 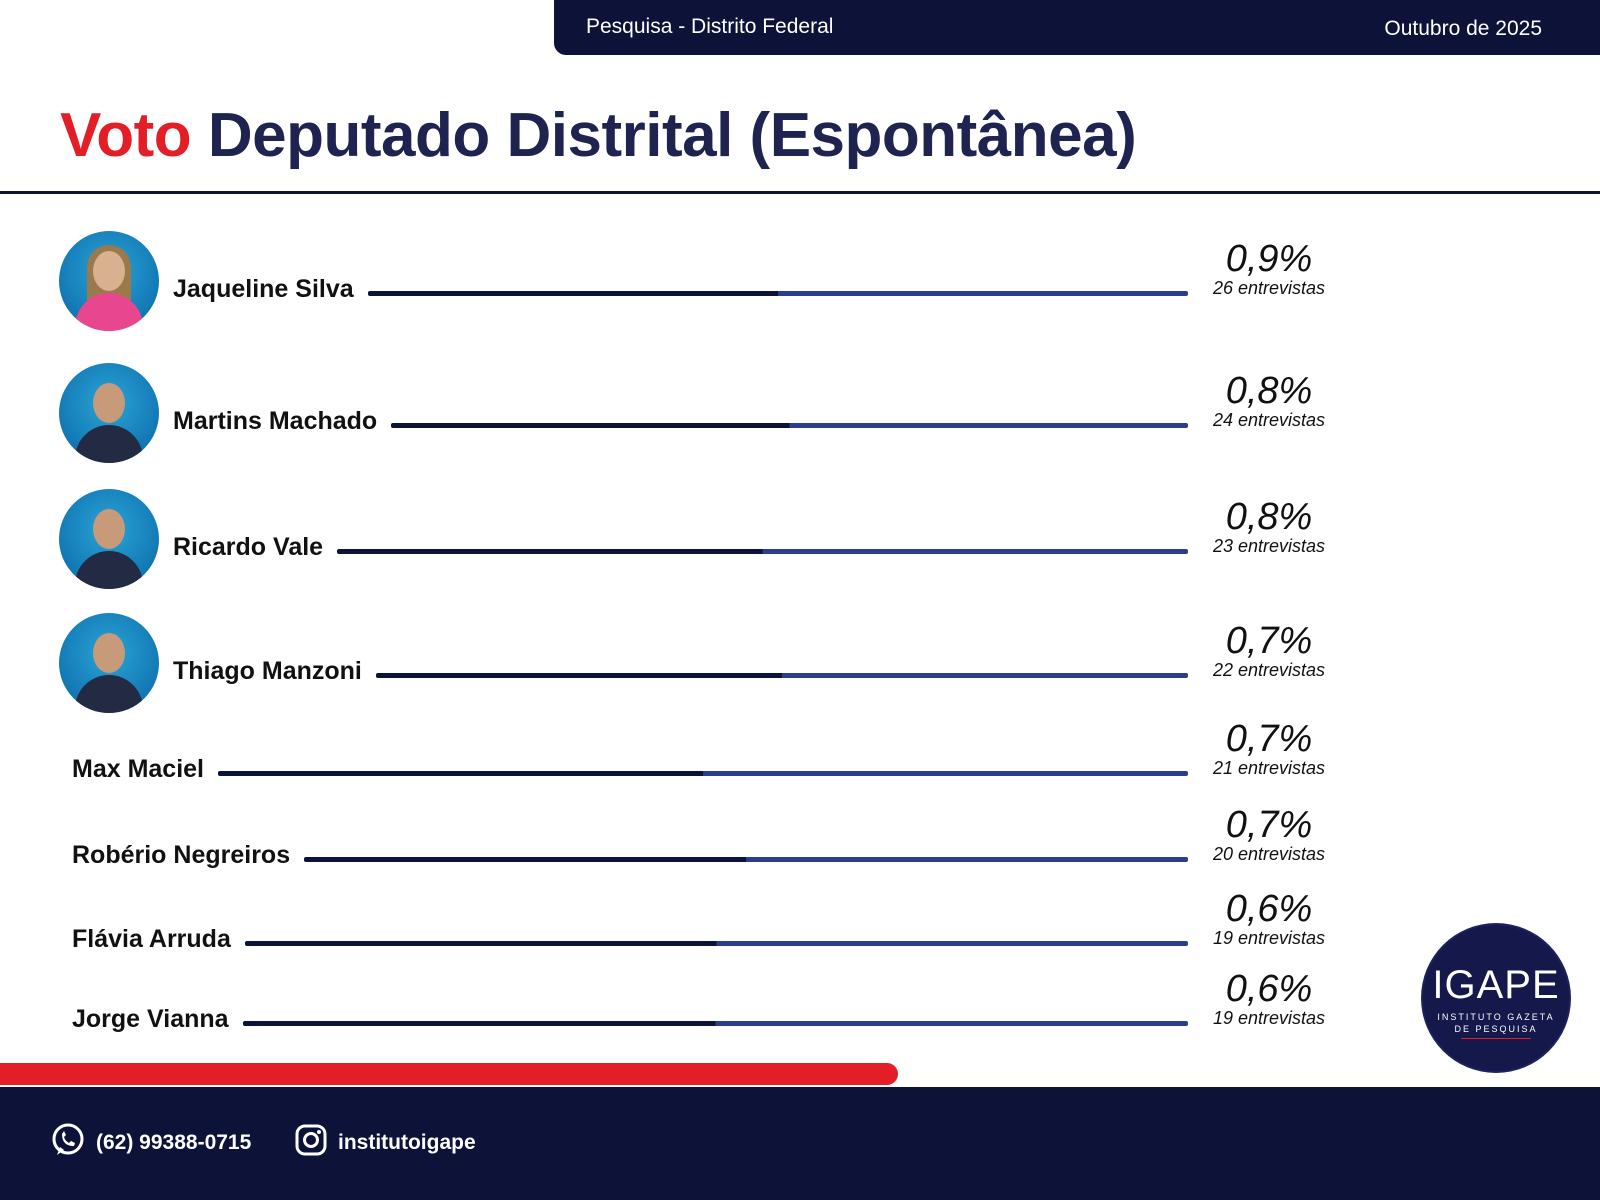 I want to click on count-label: 24 entrevistas, so click(x=1269, y=420).